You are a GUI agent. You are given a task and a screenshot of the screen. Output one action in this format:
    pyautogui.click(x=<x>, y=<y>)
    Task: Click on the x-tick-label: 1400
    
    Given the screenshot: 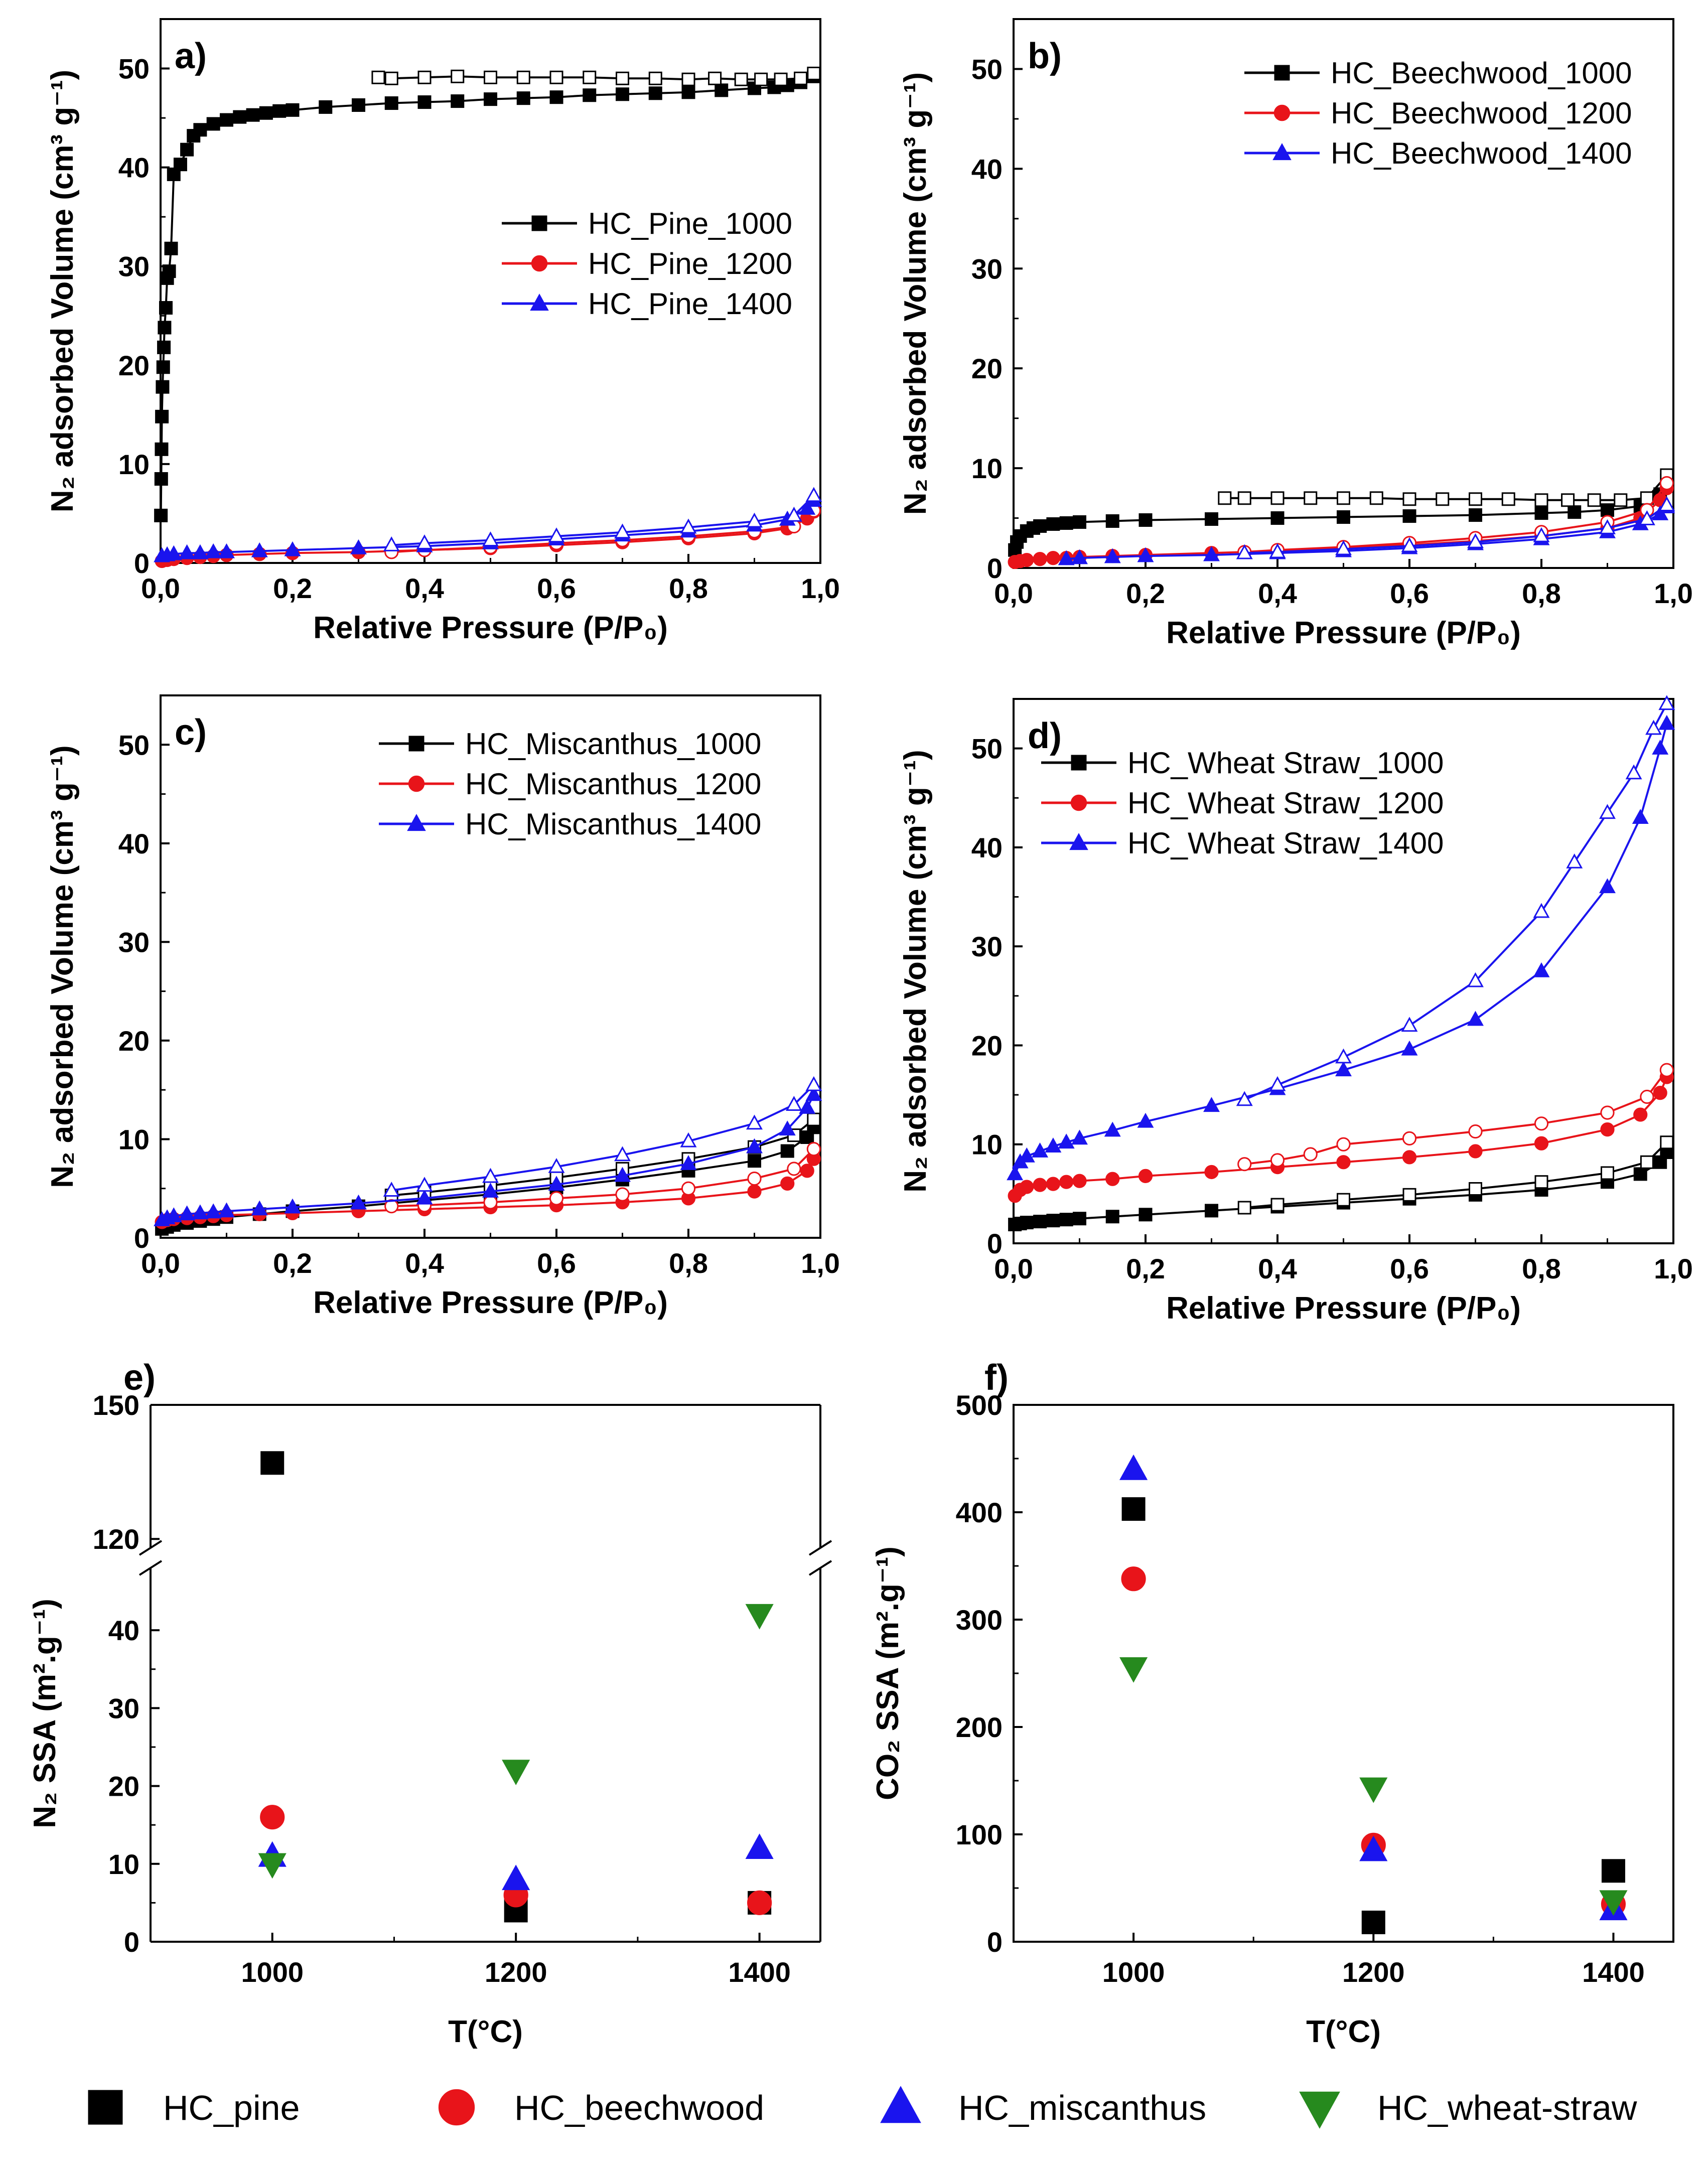 What is the action you would take?
    pyautogui.click(x=759, y=1972)
    